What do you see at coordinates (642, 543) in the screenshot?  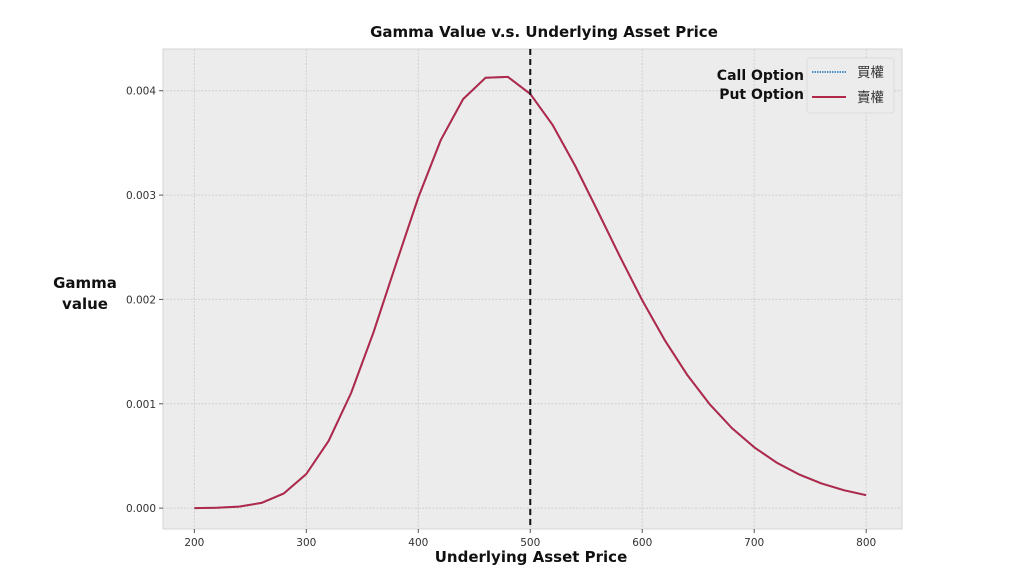 I see `x-tick-label: 600` at bounding box center [642, 543].